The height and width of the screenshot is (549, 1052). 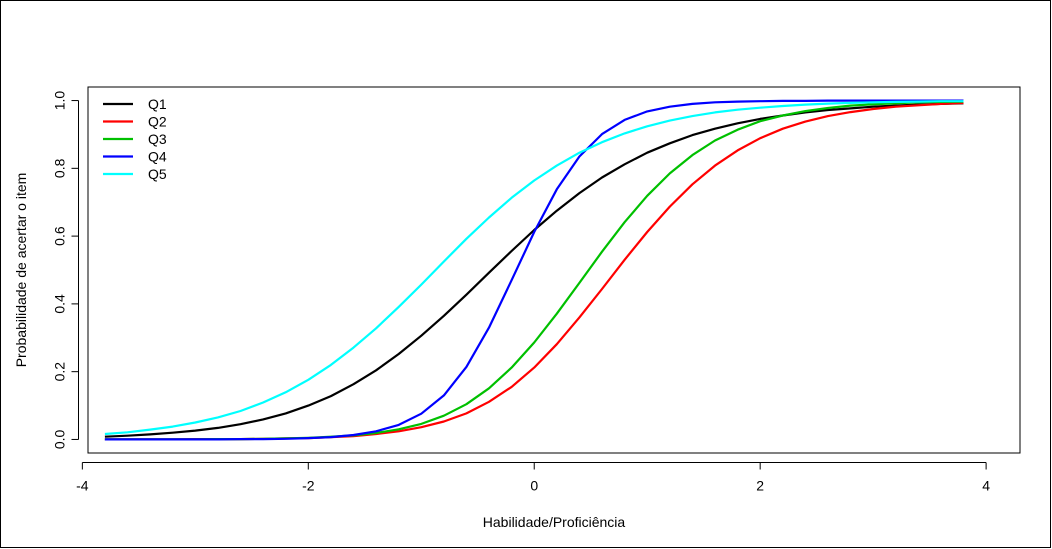 What do you see at coordinates (157, 139) in the screenshot?
I see `legend-label-q3: Q3` at bounding box center [157, 139].